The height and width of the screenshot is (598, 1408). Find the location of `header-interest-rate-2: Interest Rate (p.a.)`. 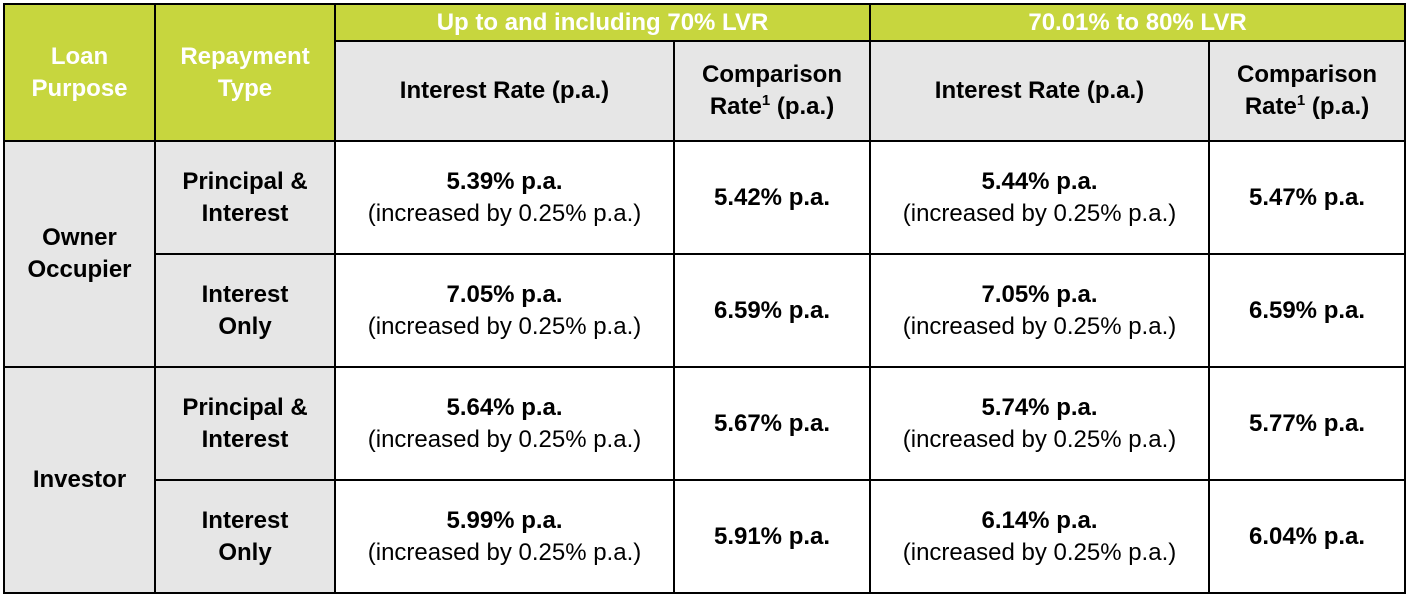

header-interest-rate-2: Interest Rate (p.a.) is located at coordinates (1039, 91).